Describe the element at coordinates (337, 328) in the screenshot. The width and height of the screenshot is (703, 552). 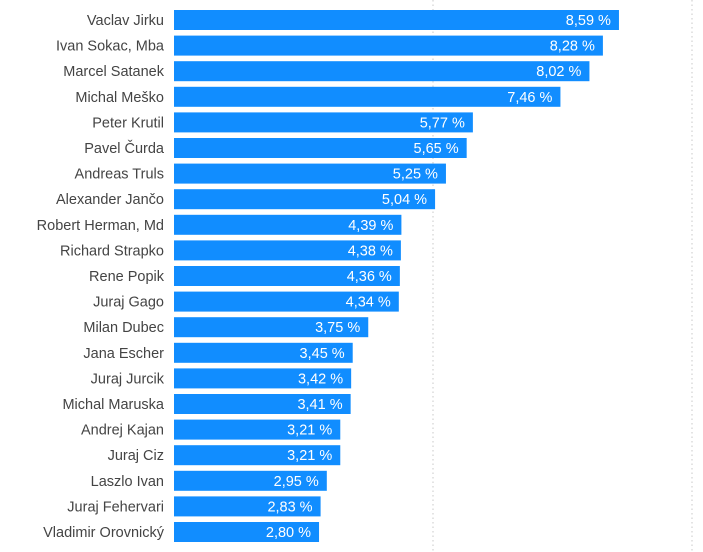
I see `data-label: 3,75 %` at that location.